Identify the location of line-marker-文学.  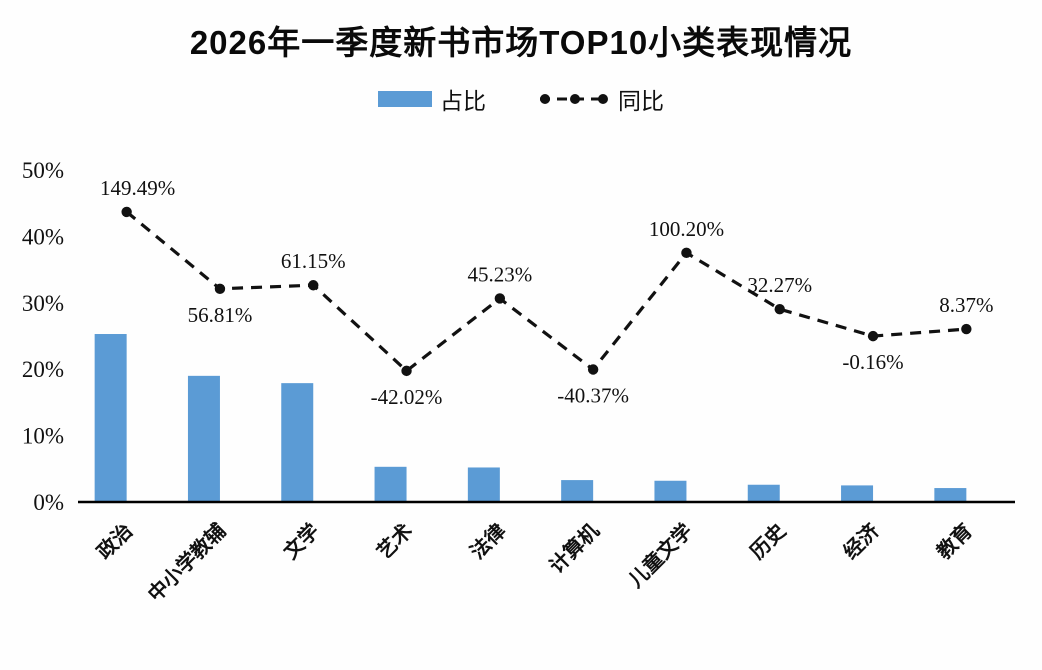
(313, 285).